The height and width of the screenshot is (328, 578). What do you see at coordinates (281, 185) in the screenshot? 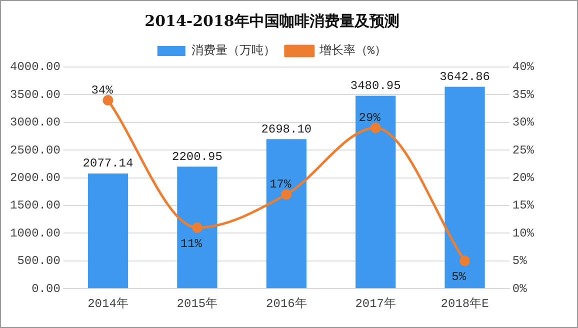
I see `data-label: 17%` at bounding box center [281, 185].